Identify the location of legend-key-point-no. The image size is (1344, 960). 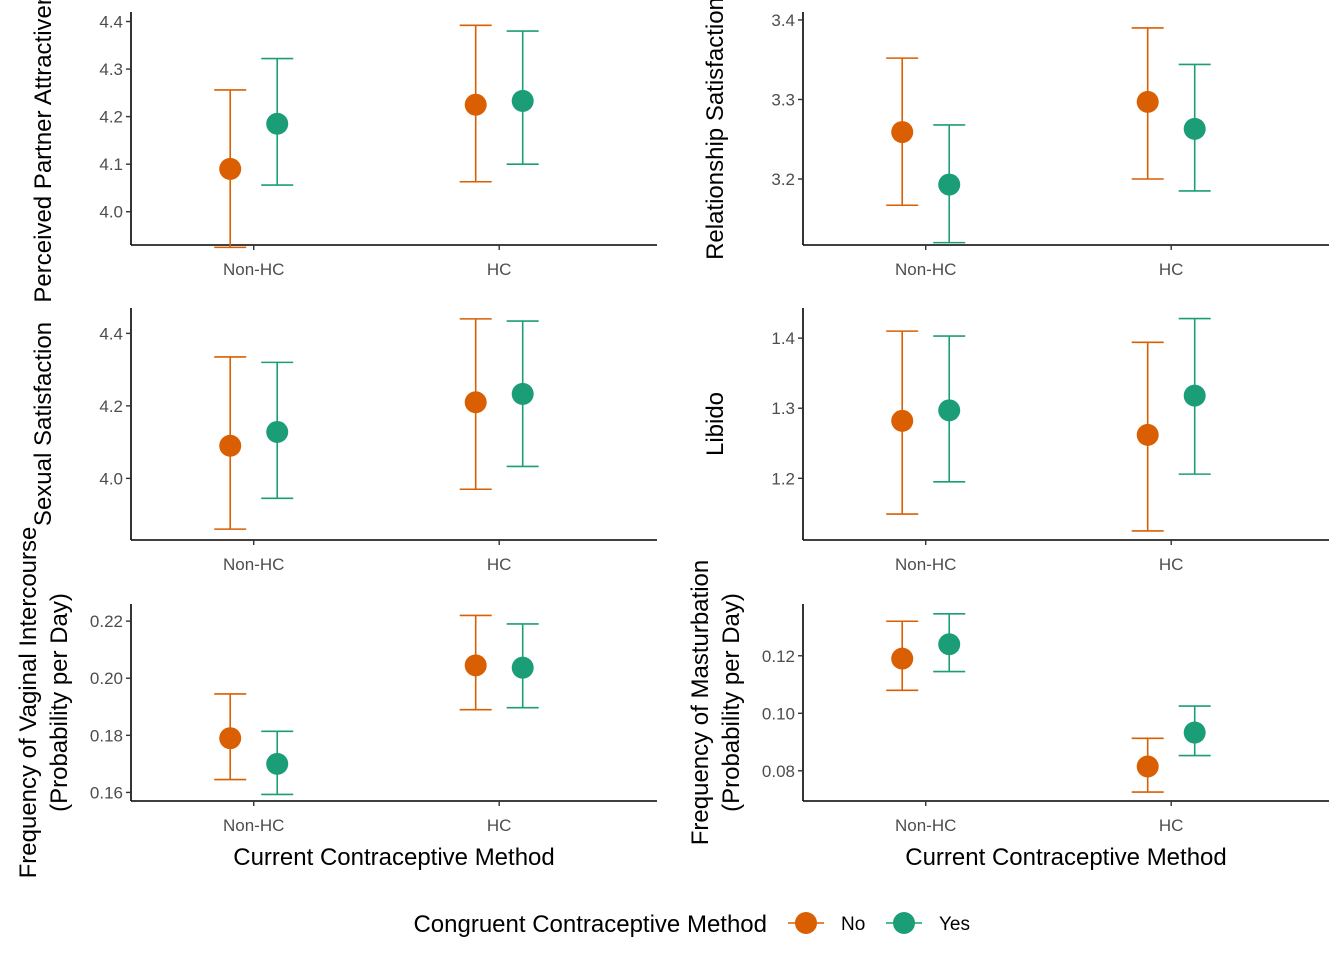
(806, 923).